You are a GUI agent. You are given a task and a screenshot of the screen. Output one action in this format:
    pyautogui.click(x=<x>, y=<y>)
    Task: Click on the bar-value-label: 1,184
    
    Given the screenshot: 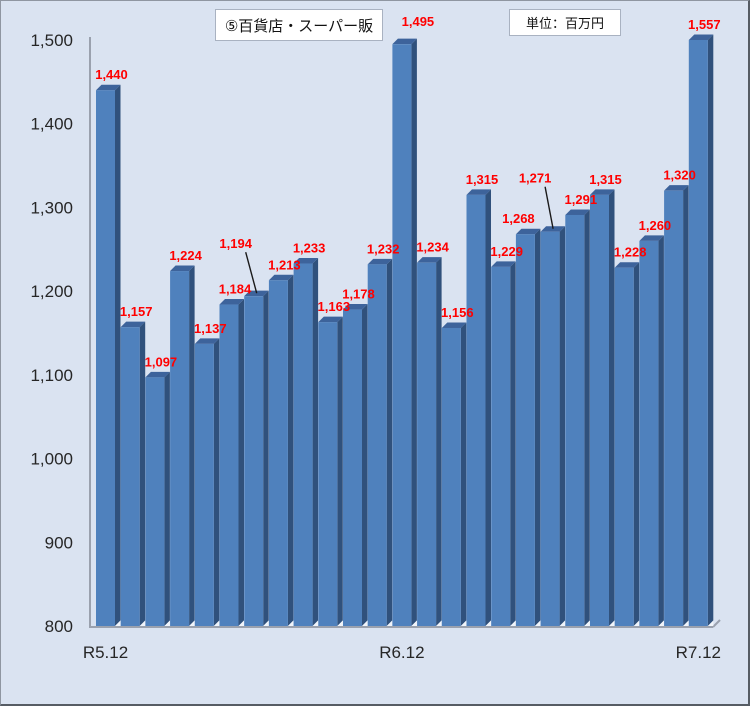 What is the action you would take?
    pyautogui.click(x=235, y=289)
    